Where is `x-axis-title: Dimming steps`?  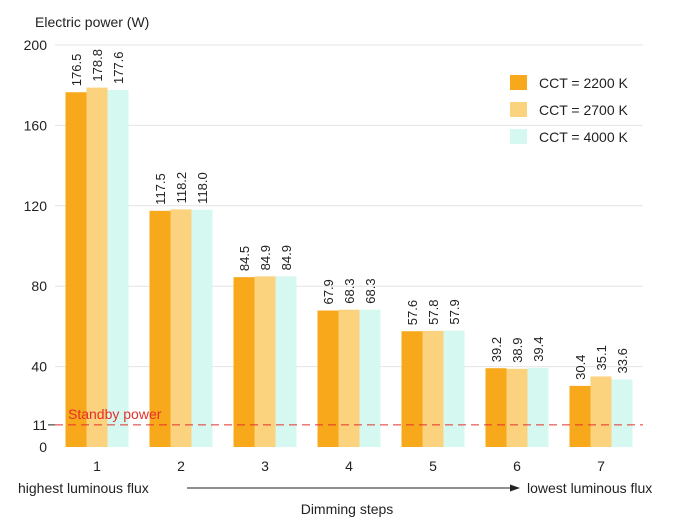
x-axis-title: Dimming steps is located at coordinates (347, 509).